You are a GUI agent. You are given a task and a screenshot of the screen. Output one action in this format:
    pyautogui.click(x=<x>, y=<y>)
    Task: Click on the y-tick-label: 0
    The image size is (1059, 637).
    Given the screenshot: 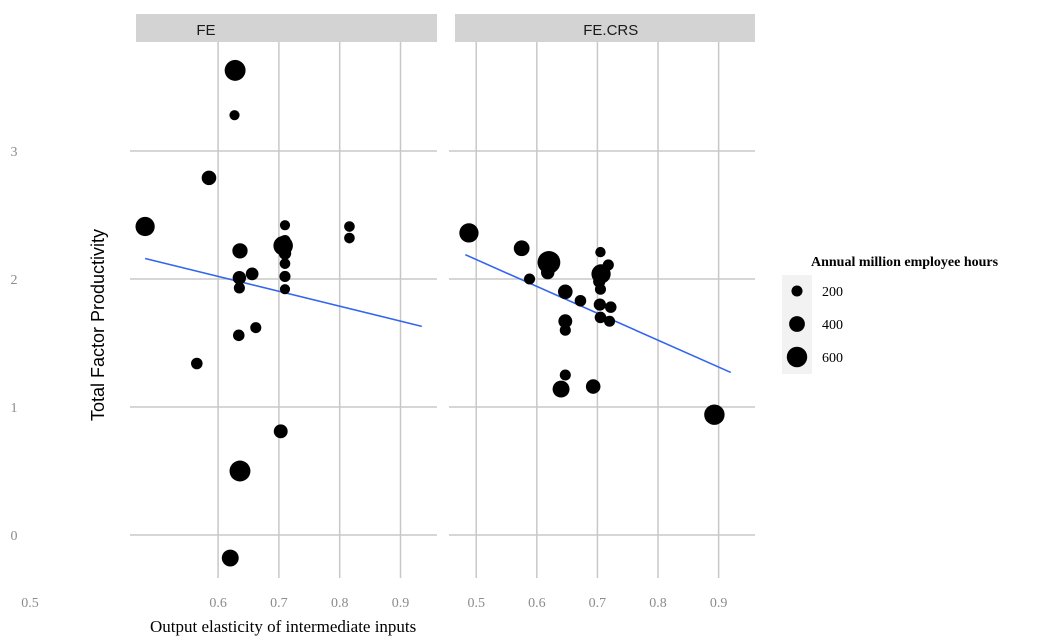 What is the action you would take?
    pyautogui.click(x=14, y=536)
    